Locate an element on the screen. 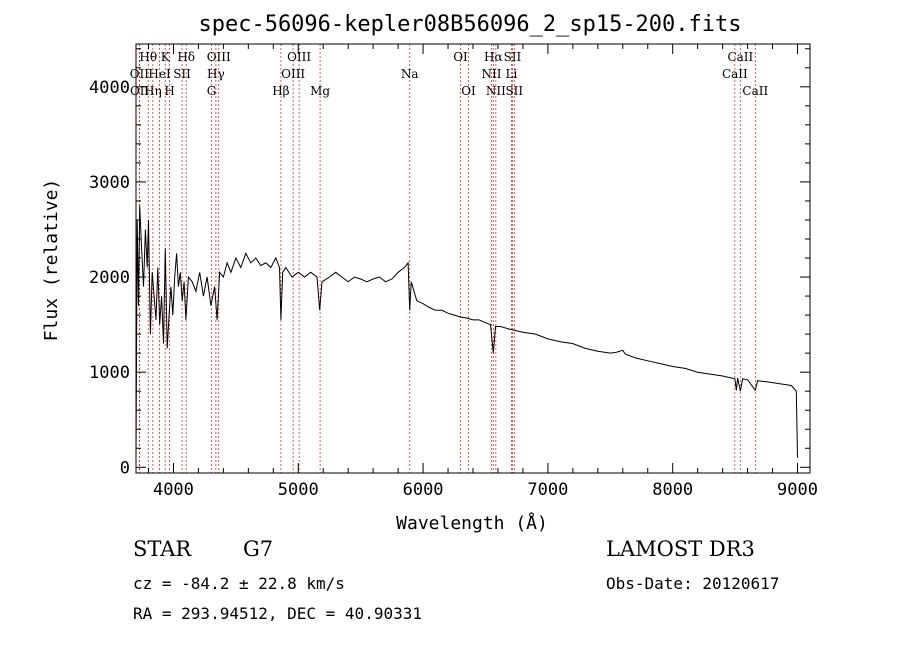  y-tick-label: 3000 is located at coordinates (109, 183).